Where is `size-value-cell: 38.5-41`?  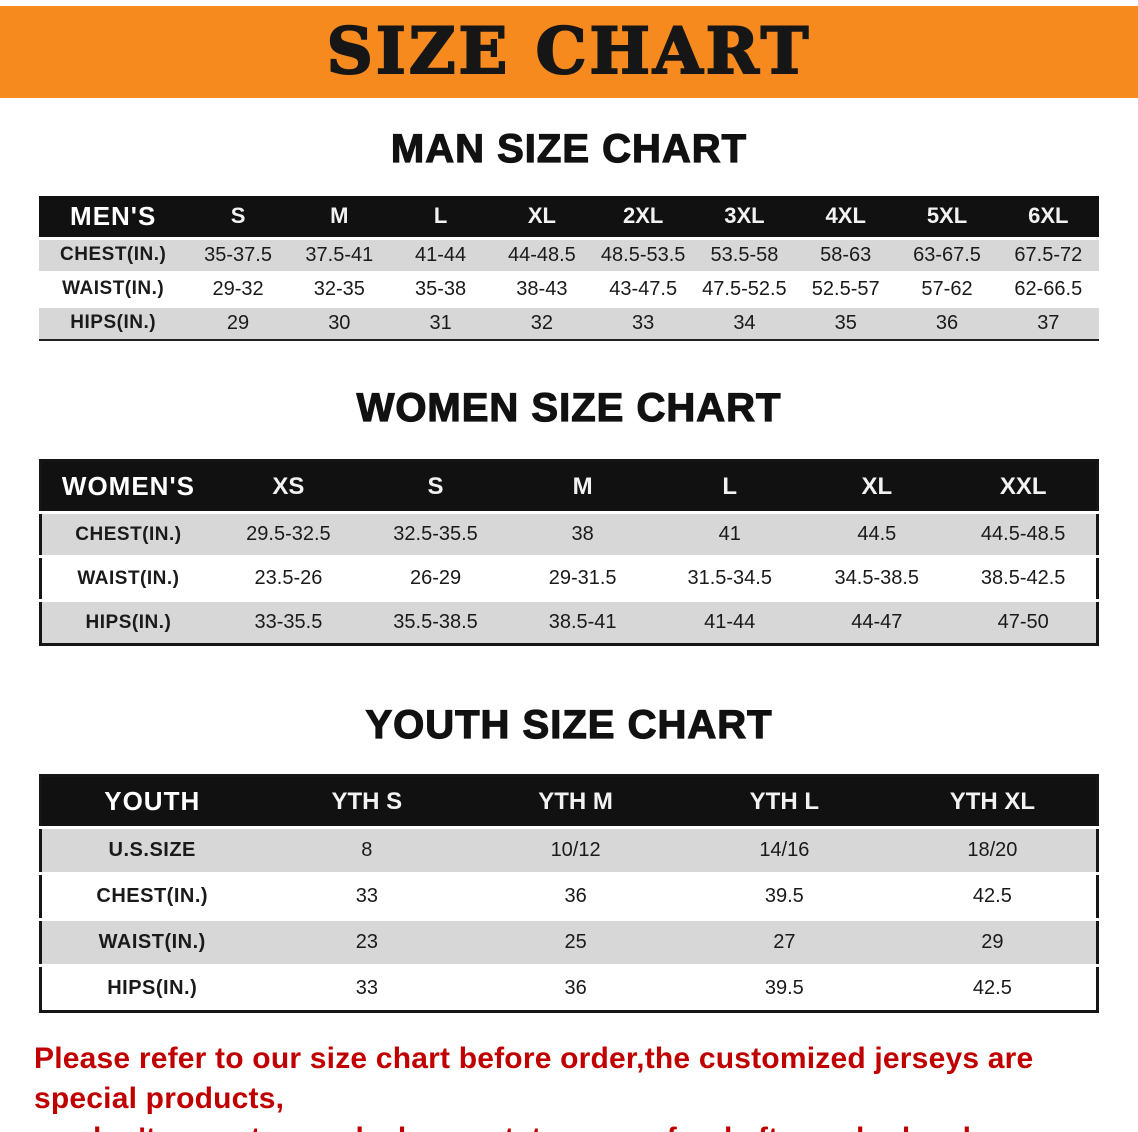 size-value-cell: 38.5-41 is located at coordinates (583, 622).